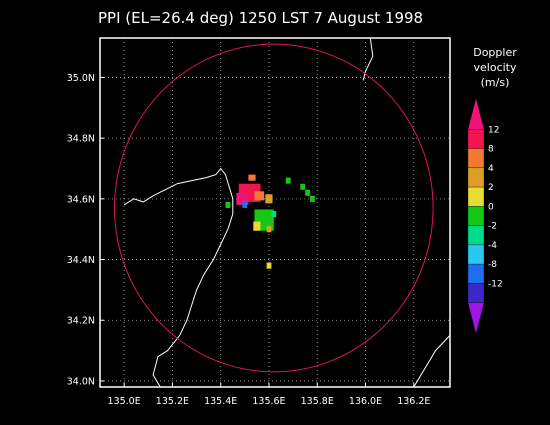 The width and height of the screenshot is (550, 425). What do you see at coordinates (495, 67) in the screenshot?
I see `legend-title-line-2: velocity` at bounding box center [495, 67].